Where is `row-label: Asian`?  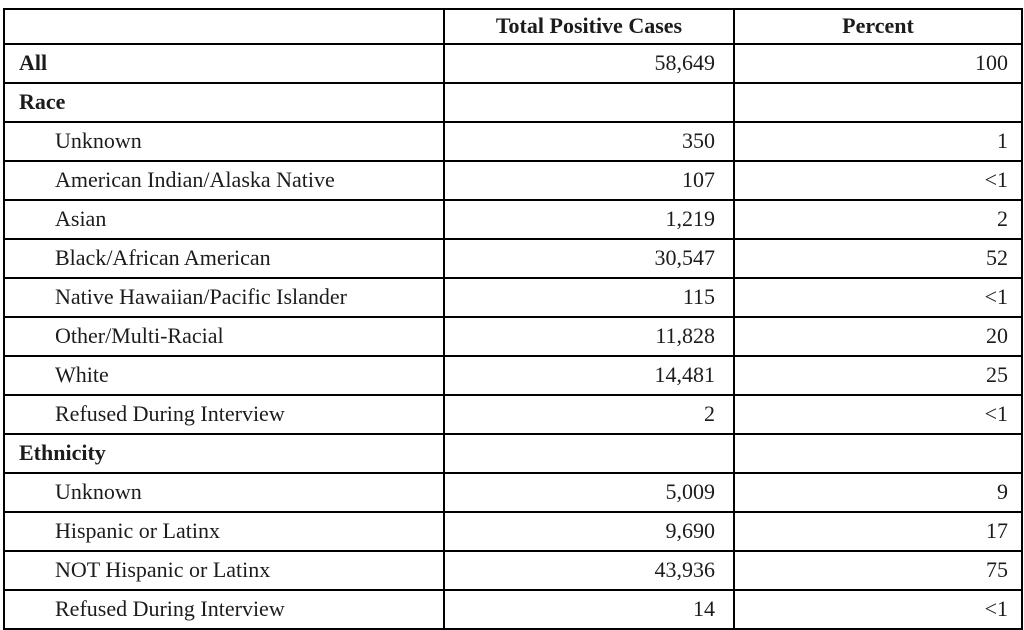 row-label: Asian is located at coordinates (224, 219).